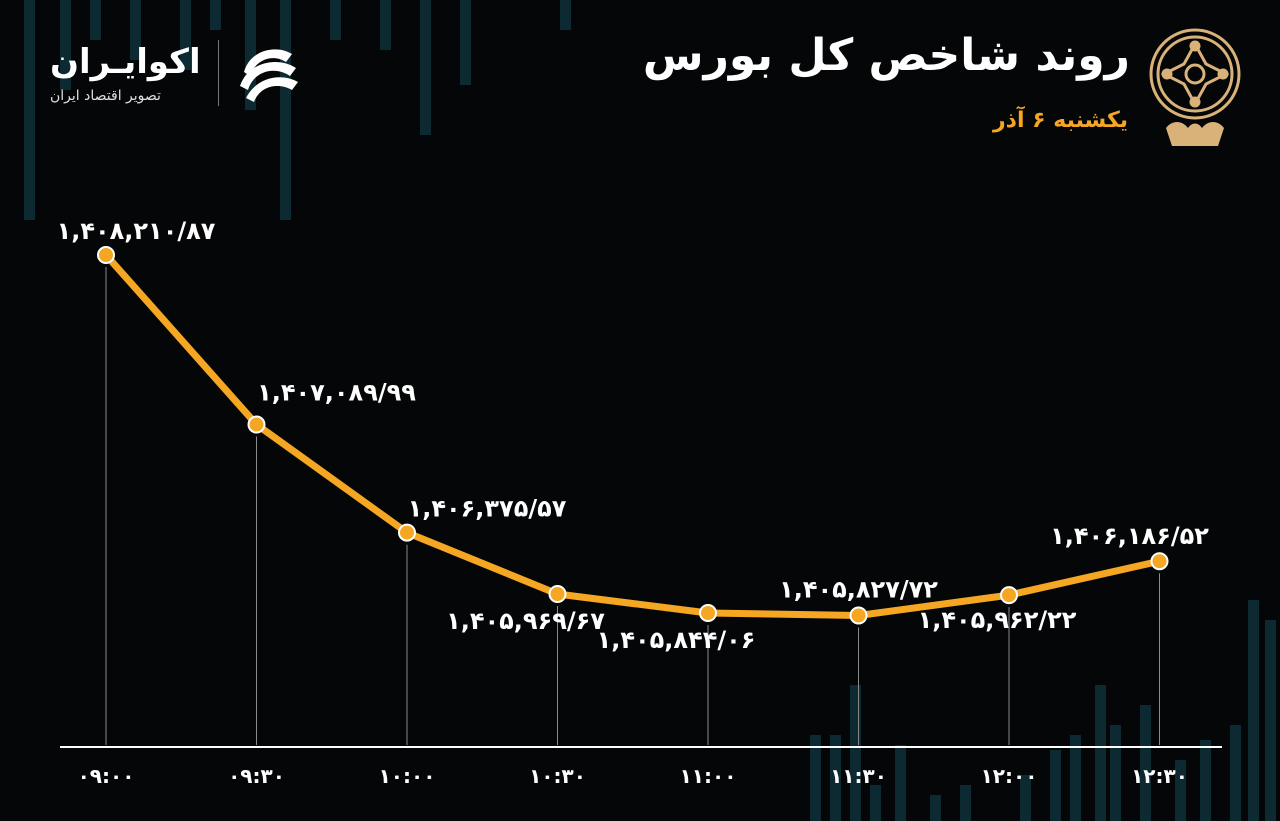 The image size is (1280, 821). What do you see at coordinates (136, 231) in the screenshot?
I see `value-label: ۱,۴۰۸,۲۱۰/۸۷` at bounding box center [136, 231].